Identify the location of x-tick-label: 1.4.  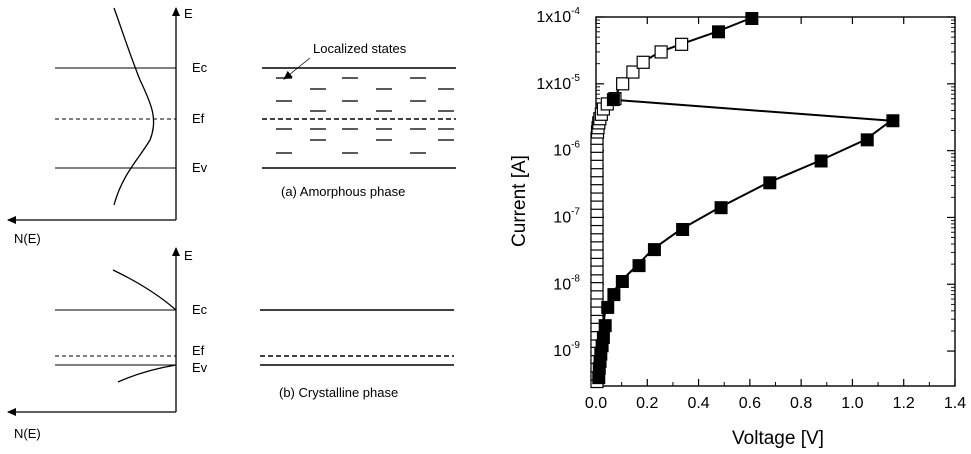
(955, 403).